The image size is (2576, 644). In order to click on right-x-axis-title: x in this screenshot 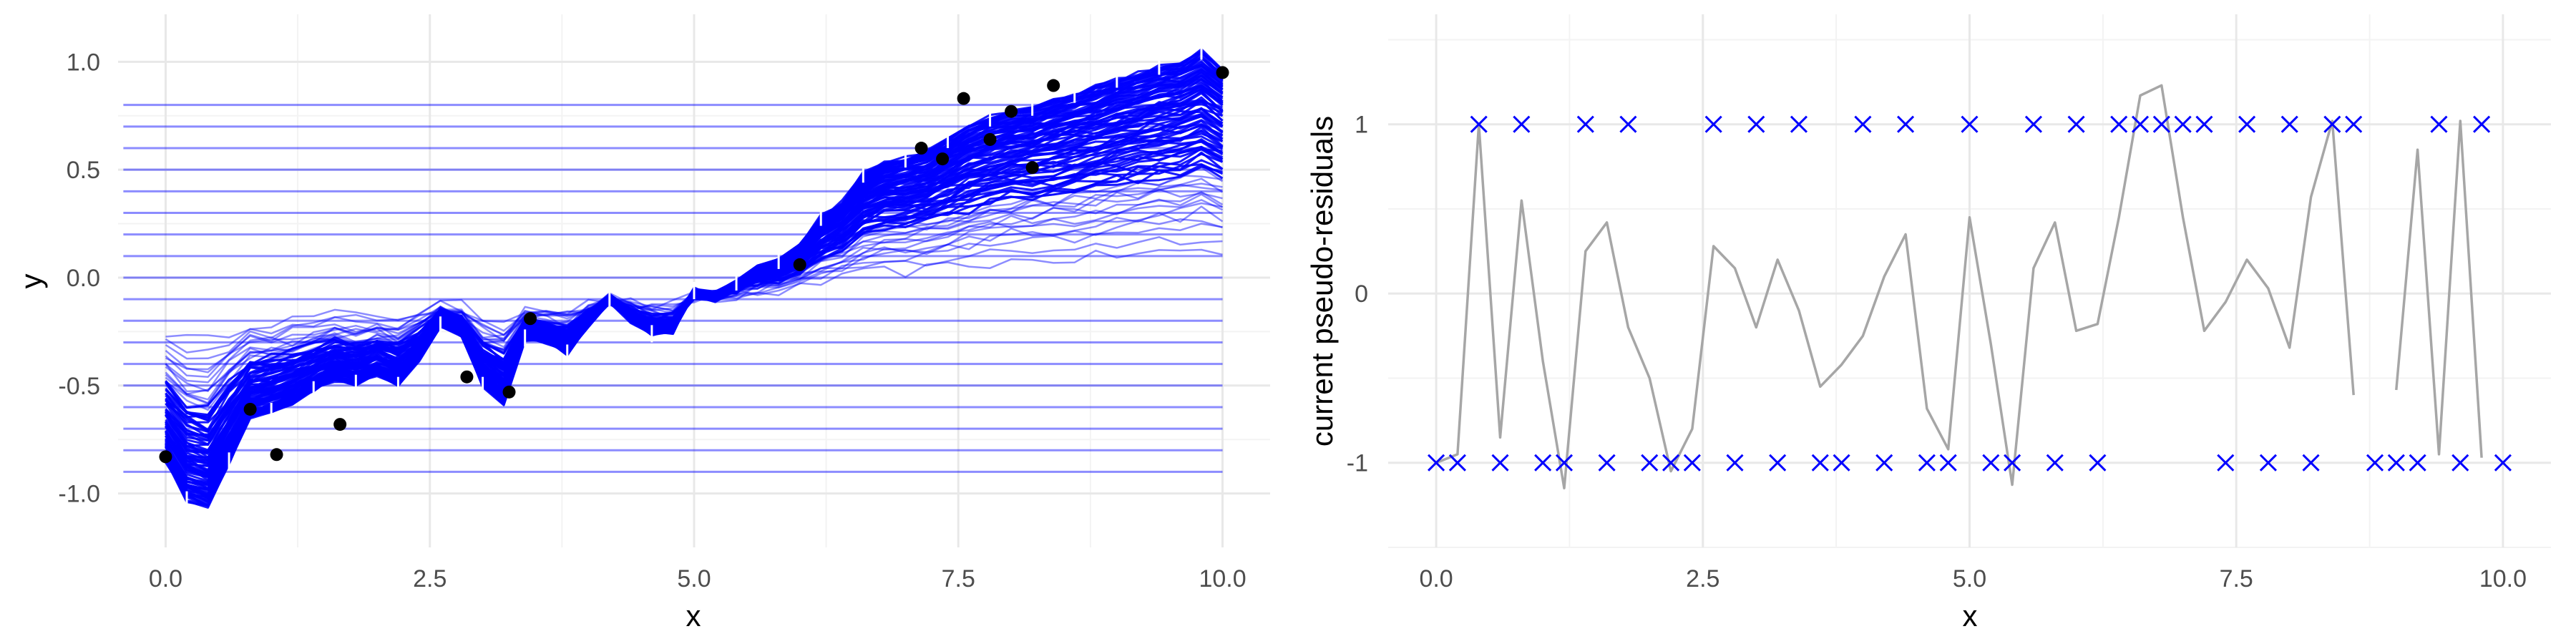, I will do `click(1970, 616)`.